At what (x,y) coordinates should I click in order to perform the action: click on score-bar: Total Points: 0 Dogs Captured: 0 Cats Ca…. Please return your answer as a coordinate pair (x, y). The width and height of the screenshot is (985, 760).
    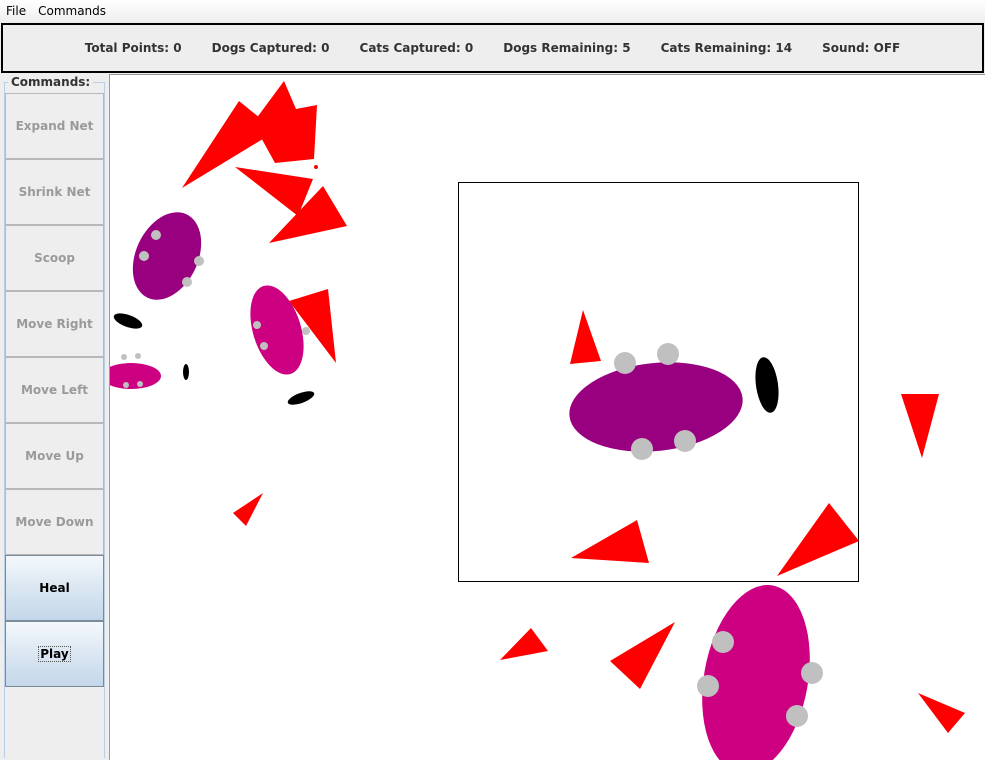
    Looking at the image, I should click on (492, 48).